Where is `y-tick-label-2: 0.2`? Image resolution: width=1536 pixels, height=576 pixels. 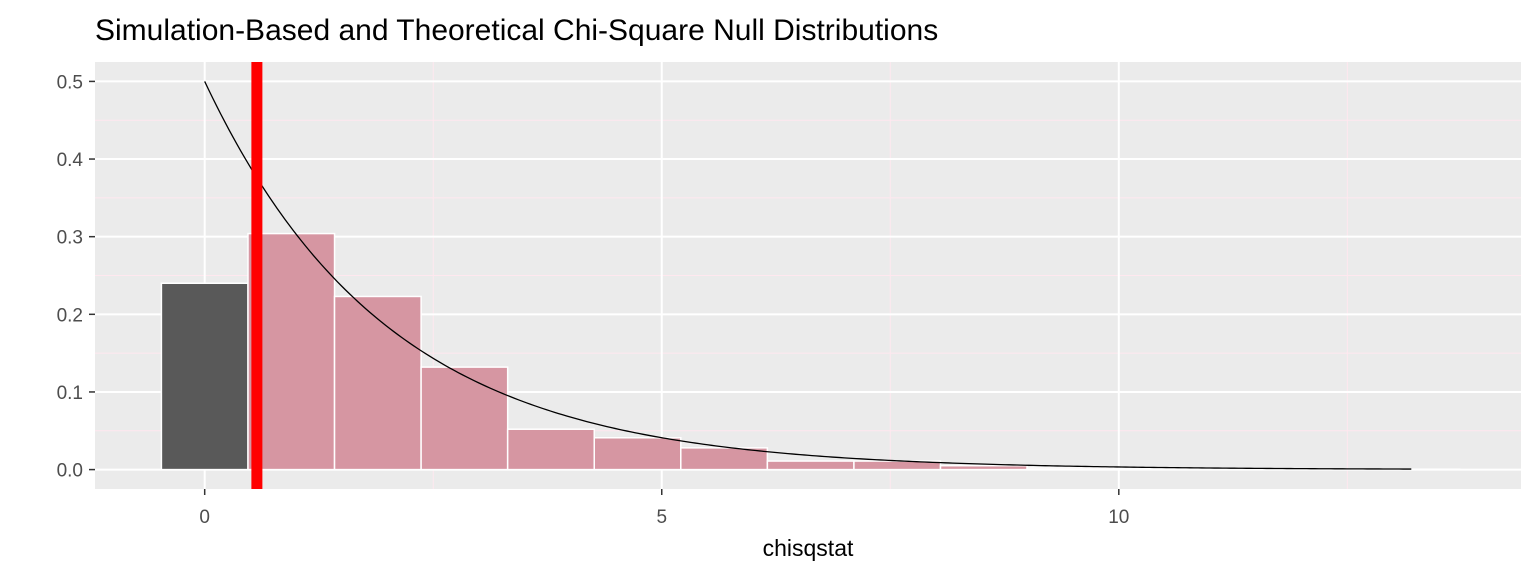
y-tick-label-2: 0.2 is located at coordinates (70, 315).